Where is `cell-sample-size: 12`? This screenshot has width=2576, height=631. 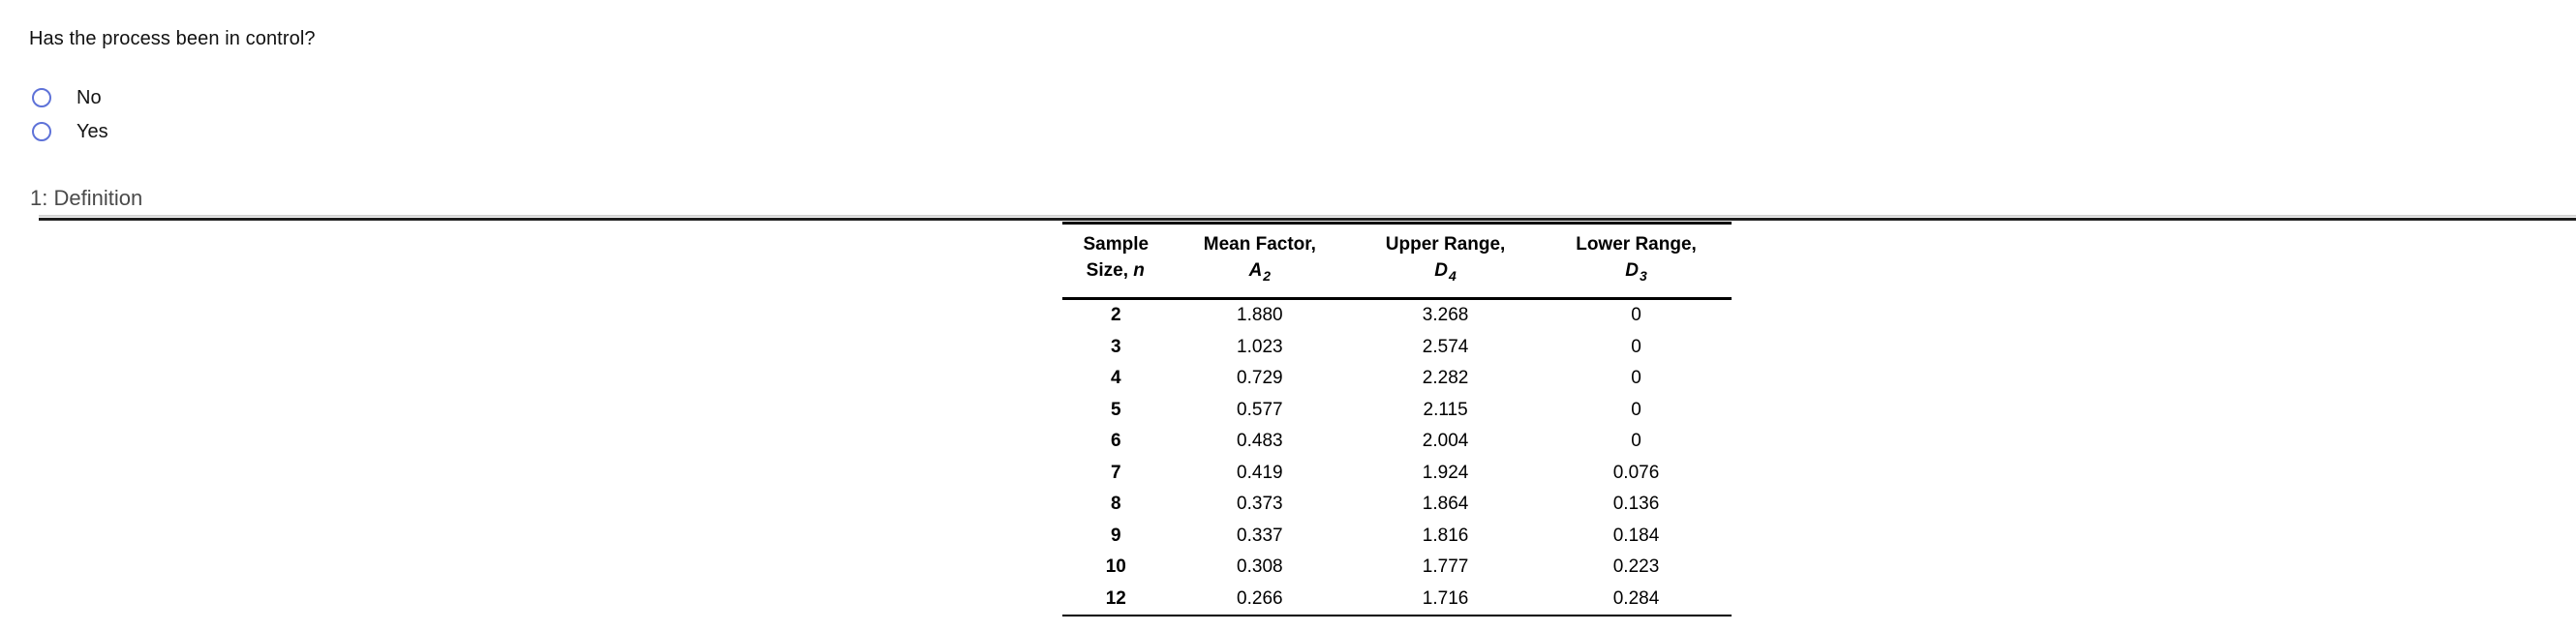
cell-sample-size: 12 is located at coordinates (1115, 598).